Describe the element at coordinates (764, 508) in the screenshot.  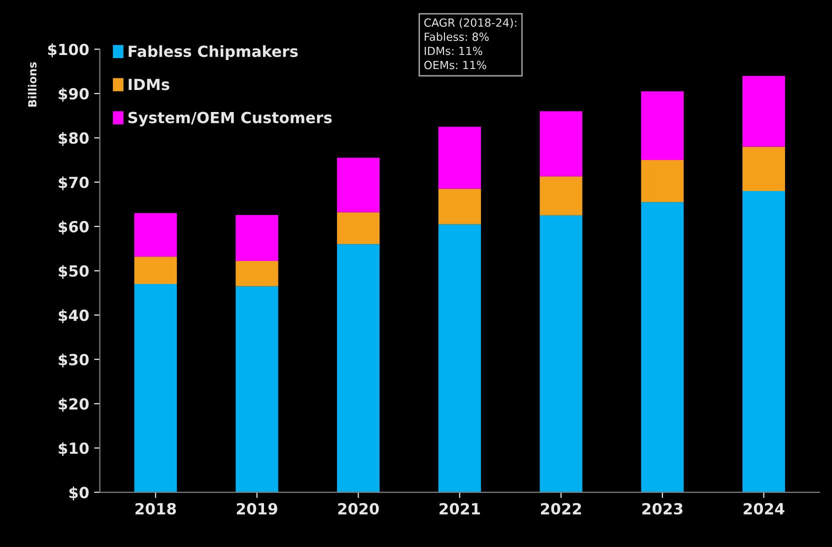
I see `x-tick-label: 2024` at that location.